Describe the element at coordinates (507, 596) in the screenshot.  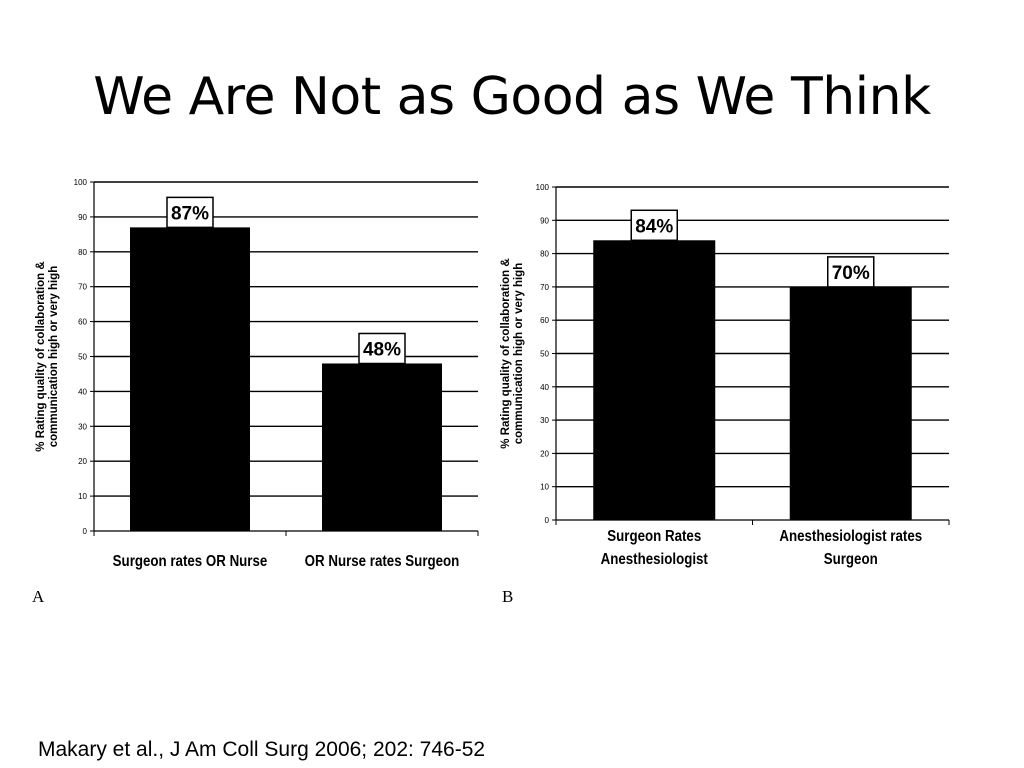
I see `panel-label: B` at that location.